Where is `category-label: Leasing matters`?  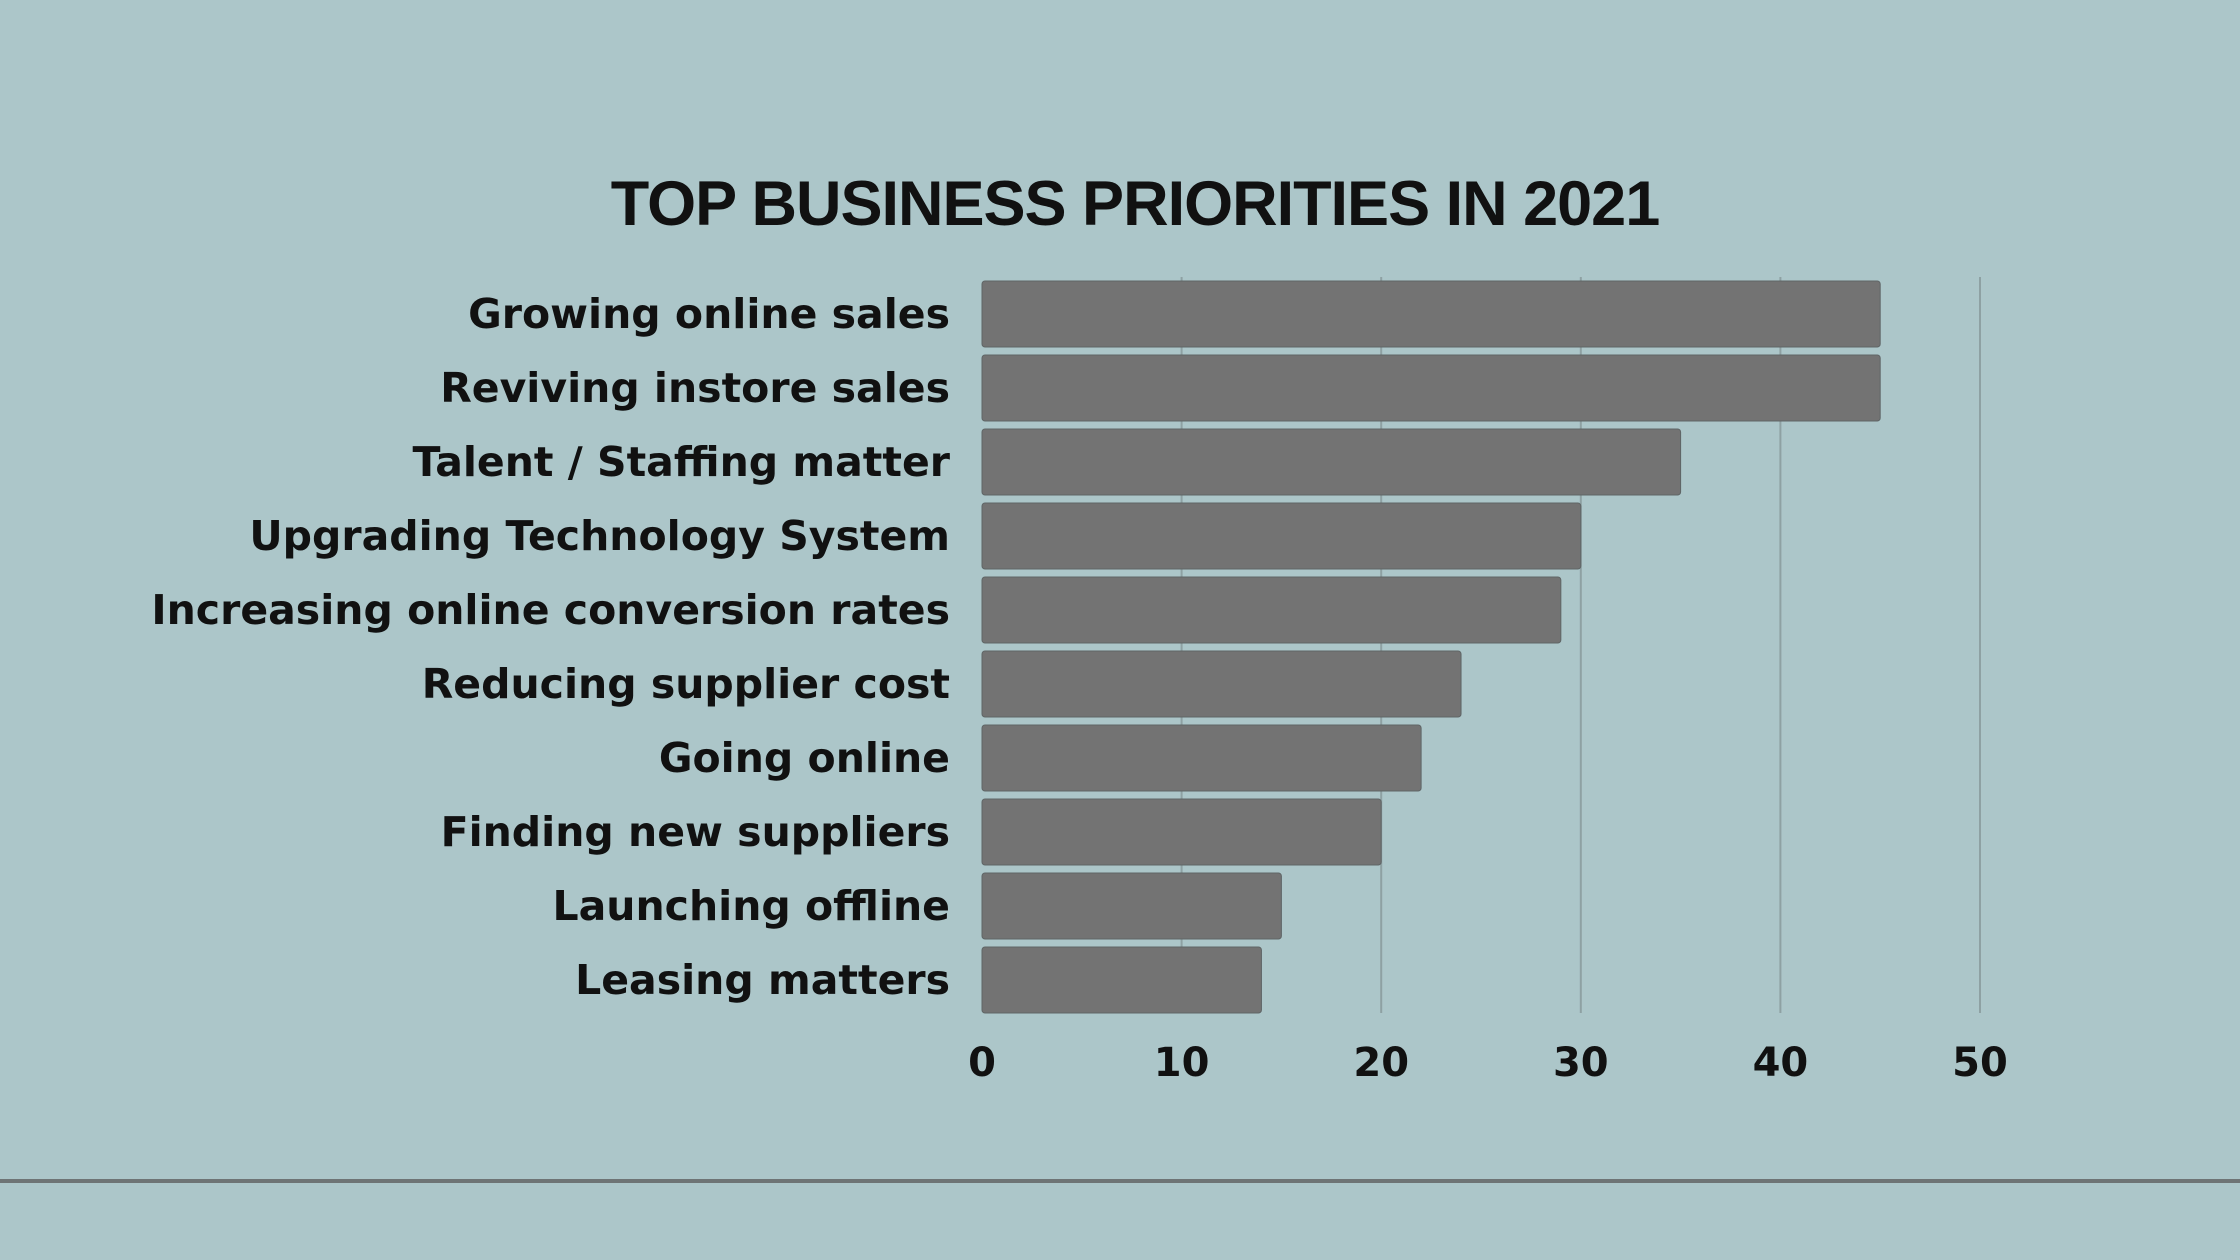 category-label: Leasing matters is located at coordinates (762, 980).